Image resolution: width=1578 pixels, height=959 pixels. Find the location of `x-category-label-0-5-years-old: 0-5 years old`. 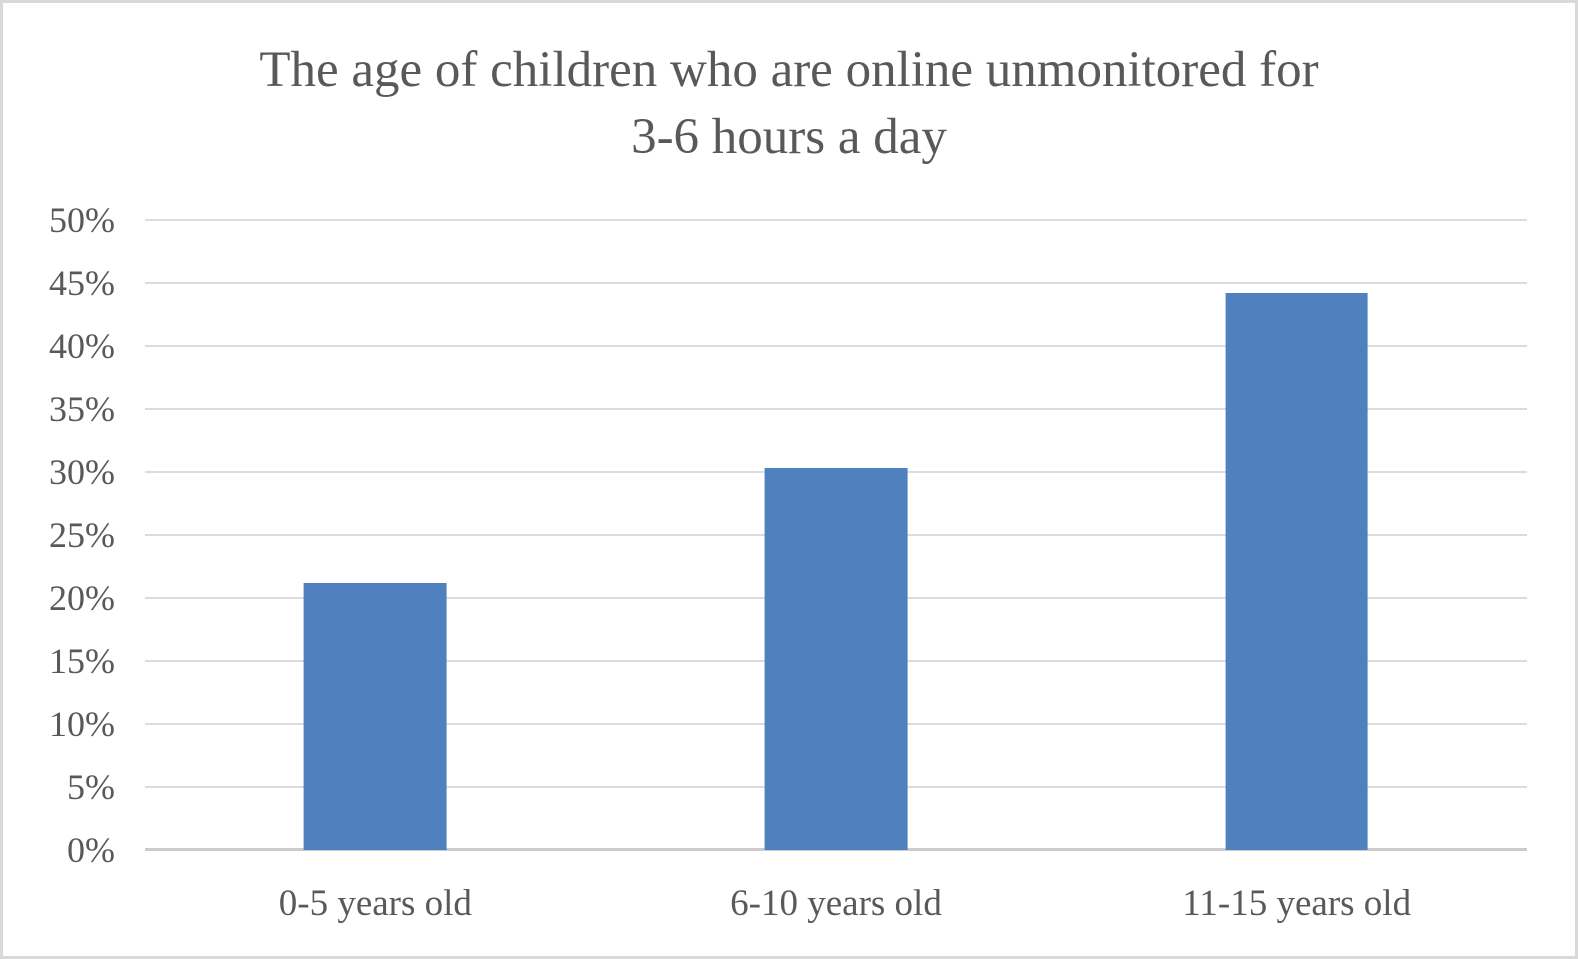

x-category-label-0-5-years-old: 0-5 years old is located at coordinates (375, 903).